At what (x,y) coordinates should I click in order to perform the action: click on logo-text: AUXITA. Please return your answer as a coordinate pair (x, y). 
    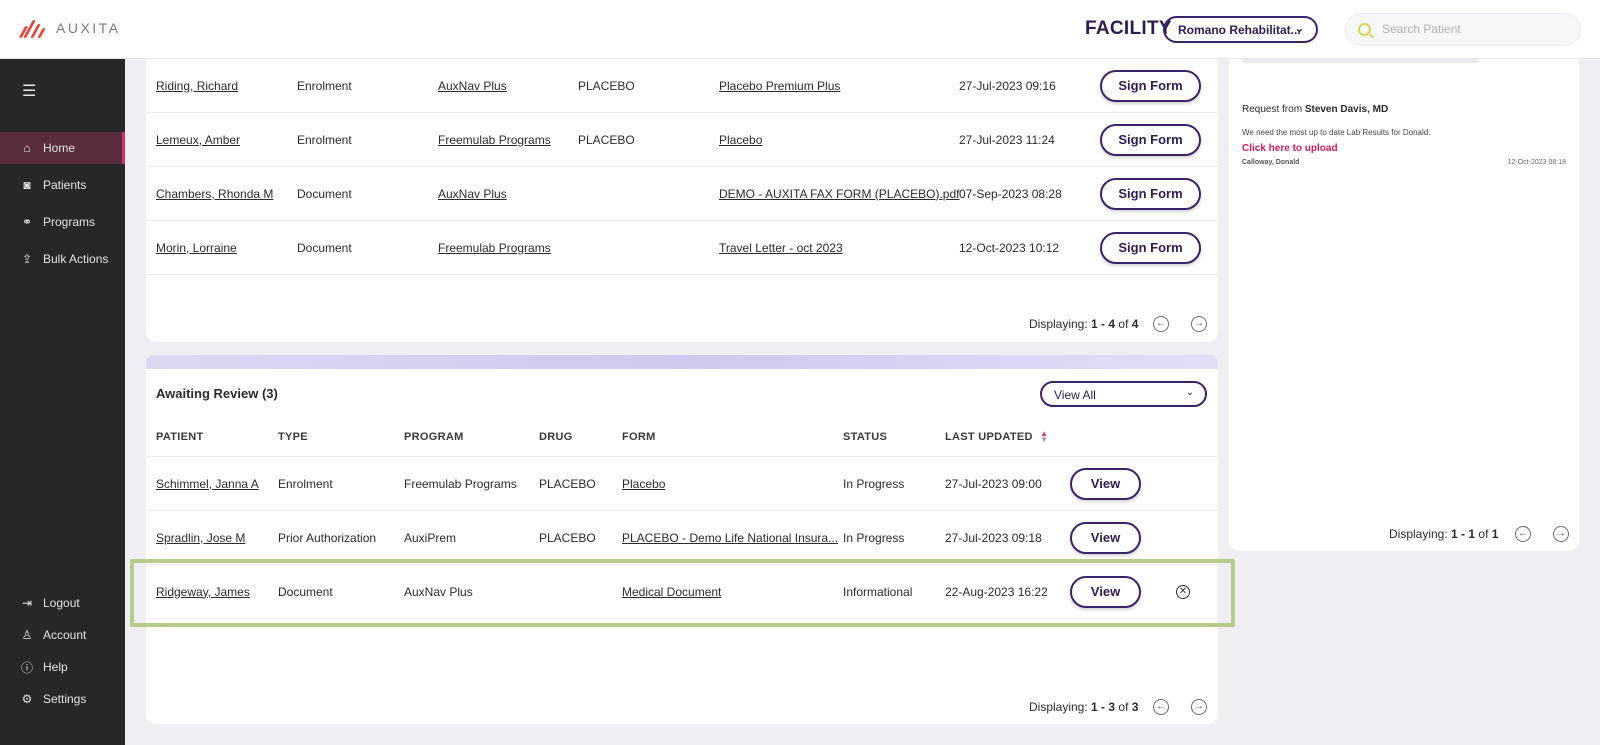
    Looking at the image, I should click on (88, 28).